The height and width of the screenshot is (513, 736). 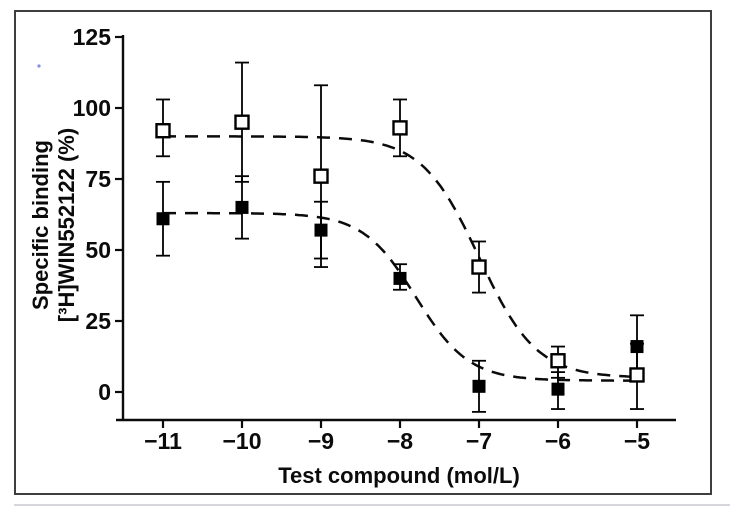 What do you see at coordinates (241, 441) in the screenshot?
I see `x-tick-label: −10` at bounding box center [241, 441].